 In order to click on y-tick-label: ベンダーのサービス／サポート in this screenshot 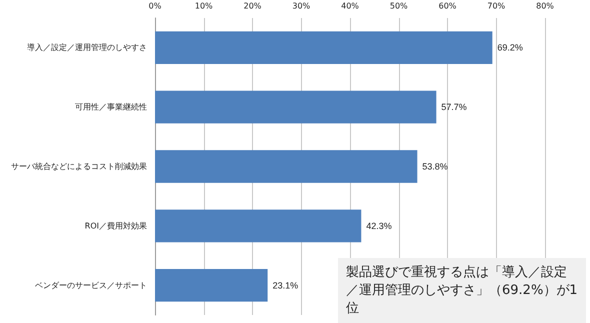, I will do `click(91, 285)`.